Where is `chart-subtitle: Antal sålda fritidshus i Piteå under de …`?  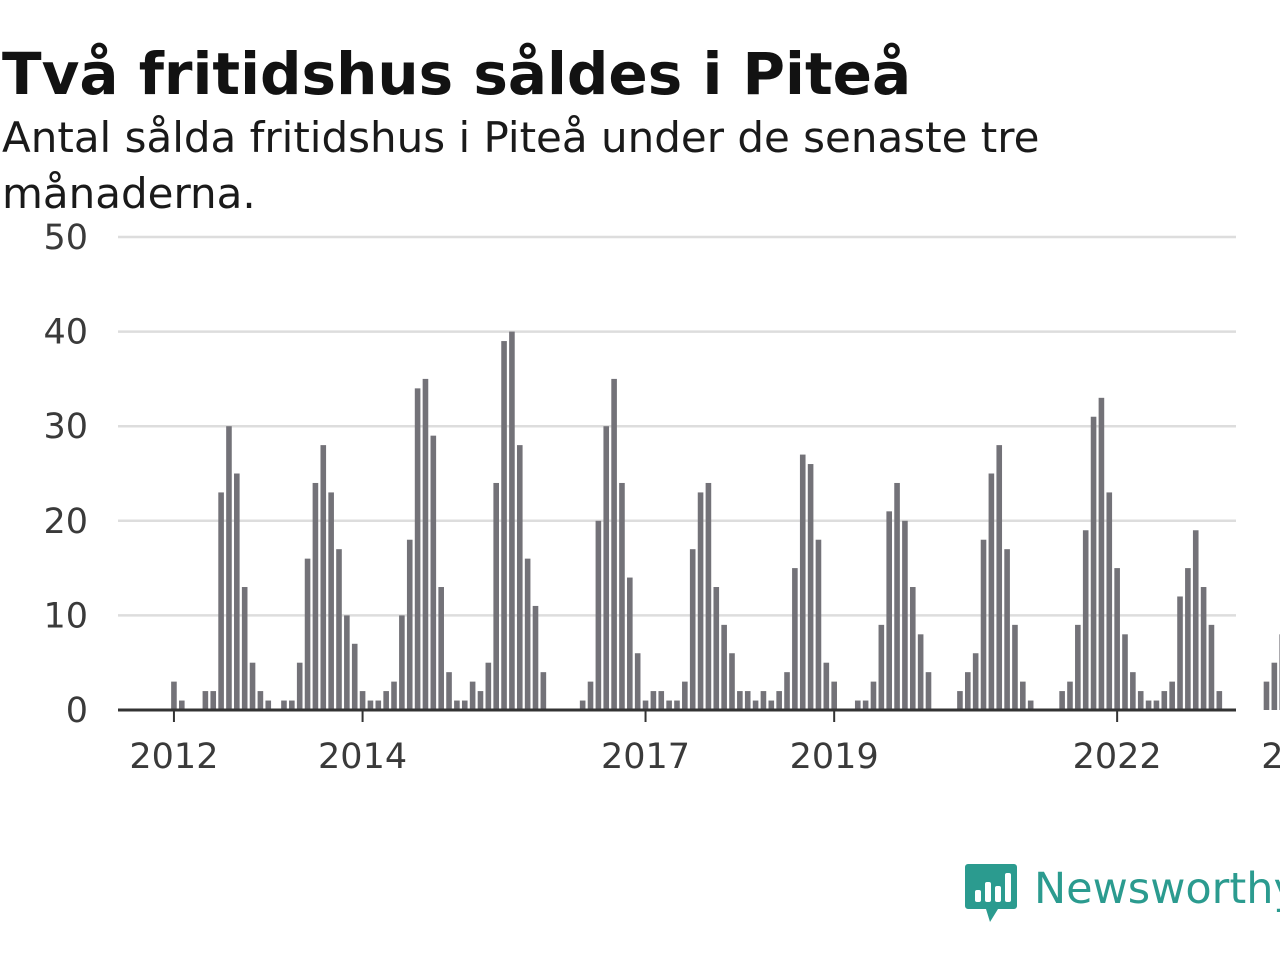
chart-subtitle: Antal sålda fritidshus i Piteå under de … is located at coordinates (521, 165).